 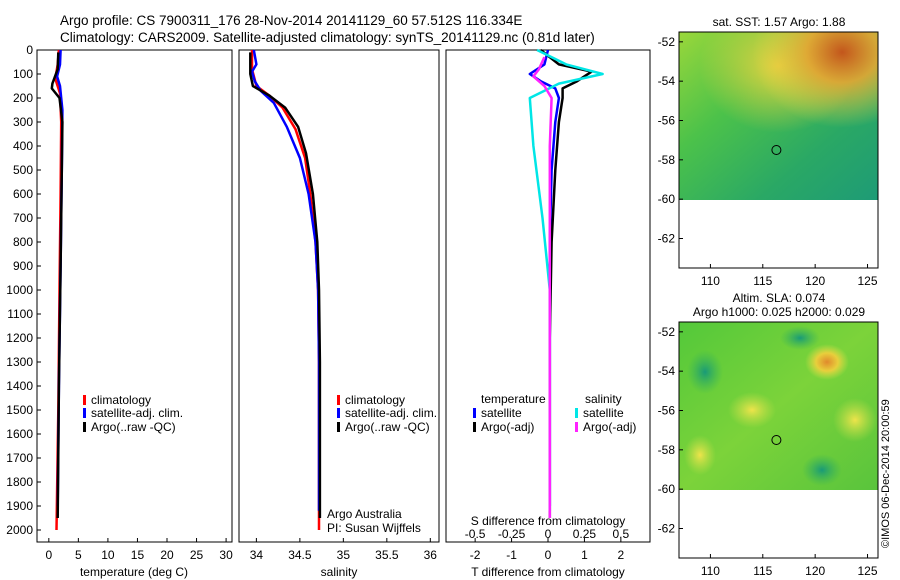 What do you see at coordinates (23, 146) in the screenshot?
I see `depth-tick-label: 400` at bounding box center [23, 146].